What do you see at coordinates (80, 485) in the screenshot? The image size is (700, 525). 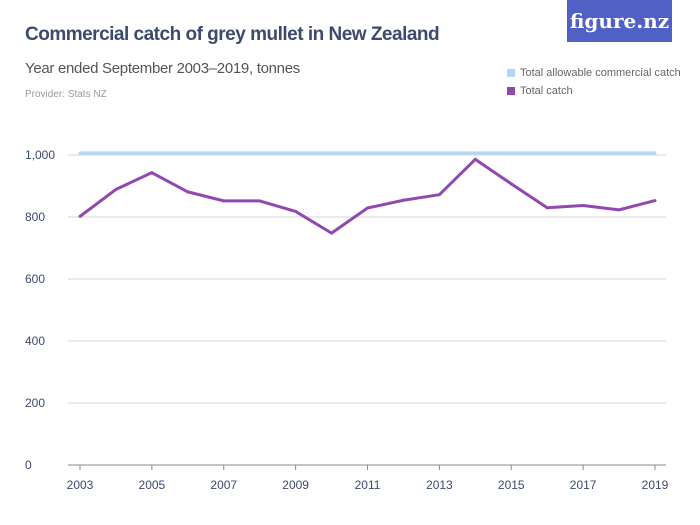 I see `x-tick-label: 2003` at bounding box center [80, 485].